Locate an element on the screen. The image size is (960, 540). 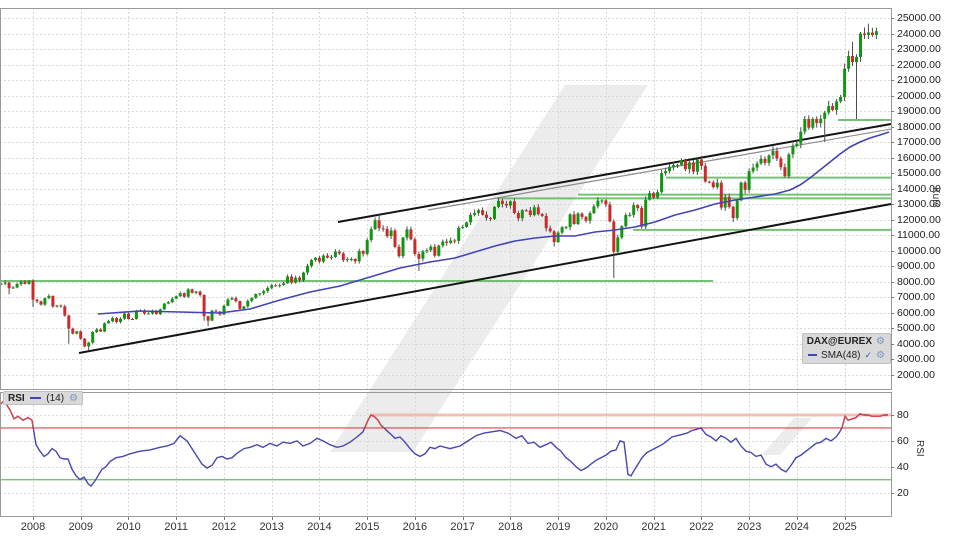
price-axis-label: 2000.00 is located at coordinates (916, 375).